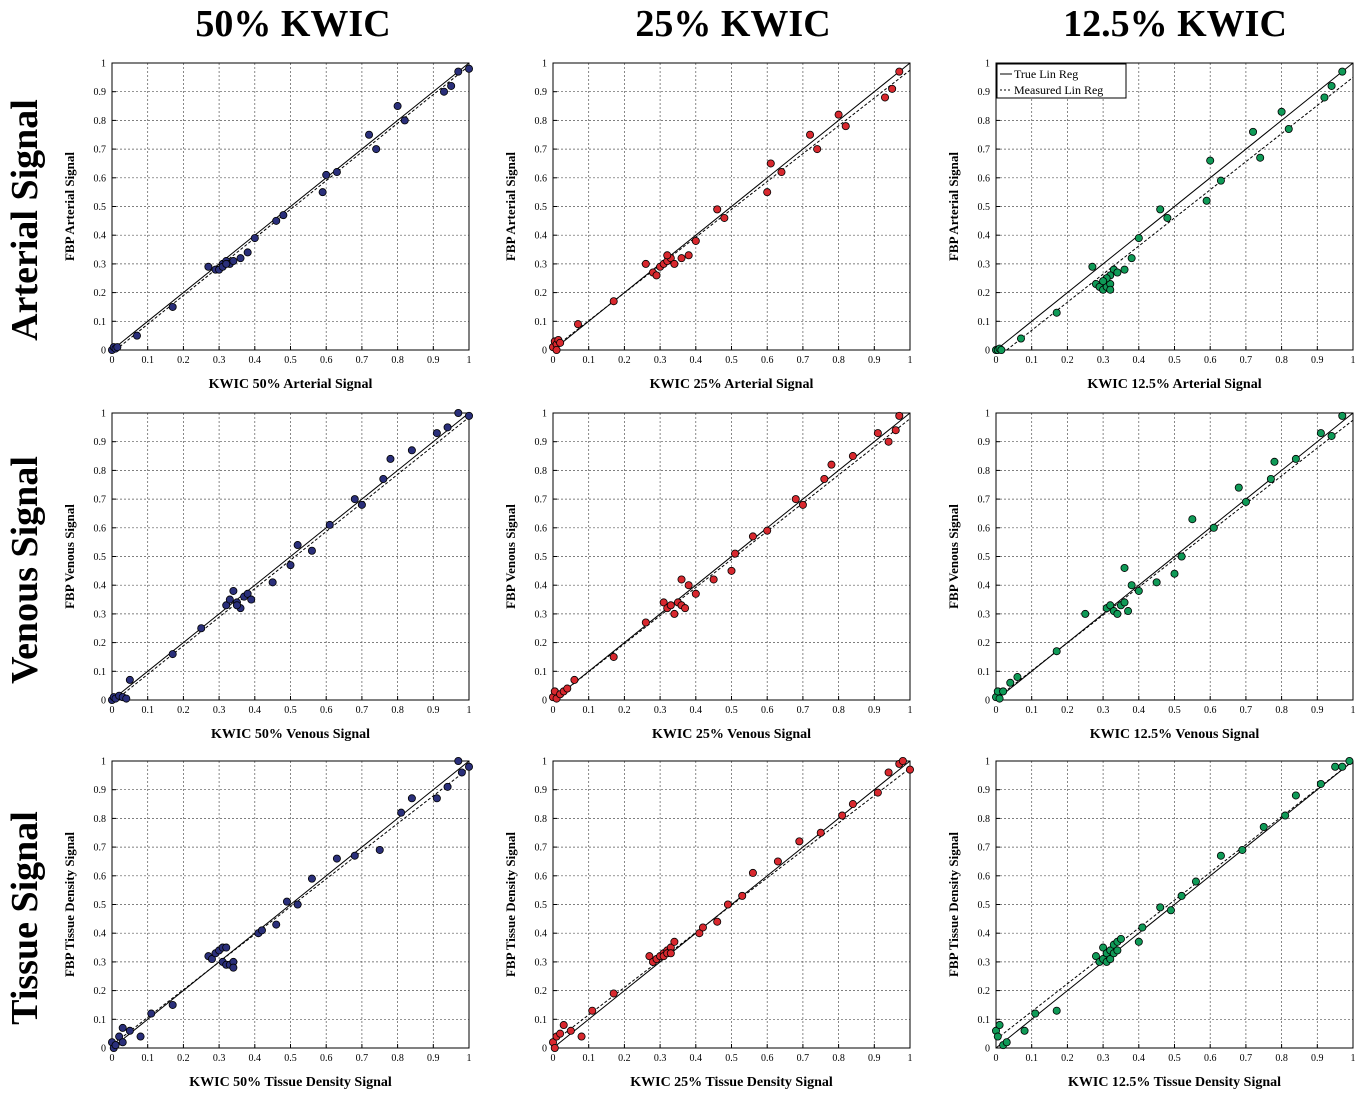 The width and height of the screenshot is (1364, 1094). Describe the element at coordinates (362, 1058) in the screenshot. I see `x-tick-label: 0.7` at that location.